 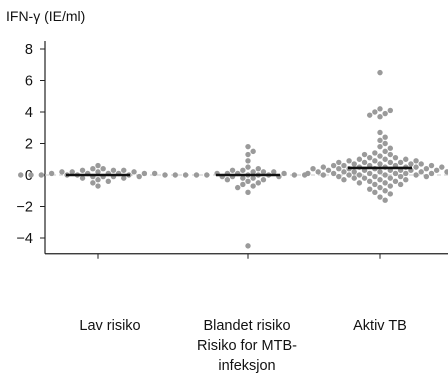 What do you see at coordinates (380, 326) in the screenshot?
I see `x-category-label-line: Aktiv TB` at bounding box center [380, 326].